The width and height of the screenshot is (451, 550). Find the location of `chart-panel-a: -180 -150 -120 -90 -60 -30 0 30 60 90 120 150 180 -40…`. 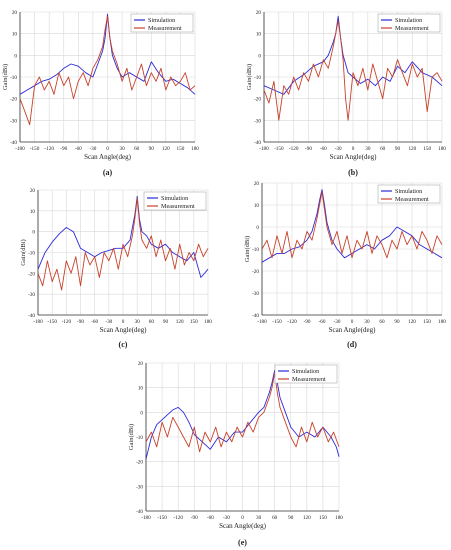

chart-panel-a: -180 -150 -120 -90 -60 -30 0 30 60 90 120 150 180 -40… is located at coordinates (100, 93).